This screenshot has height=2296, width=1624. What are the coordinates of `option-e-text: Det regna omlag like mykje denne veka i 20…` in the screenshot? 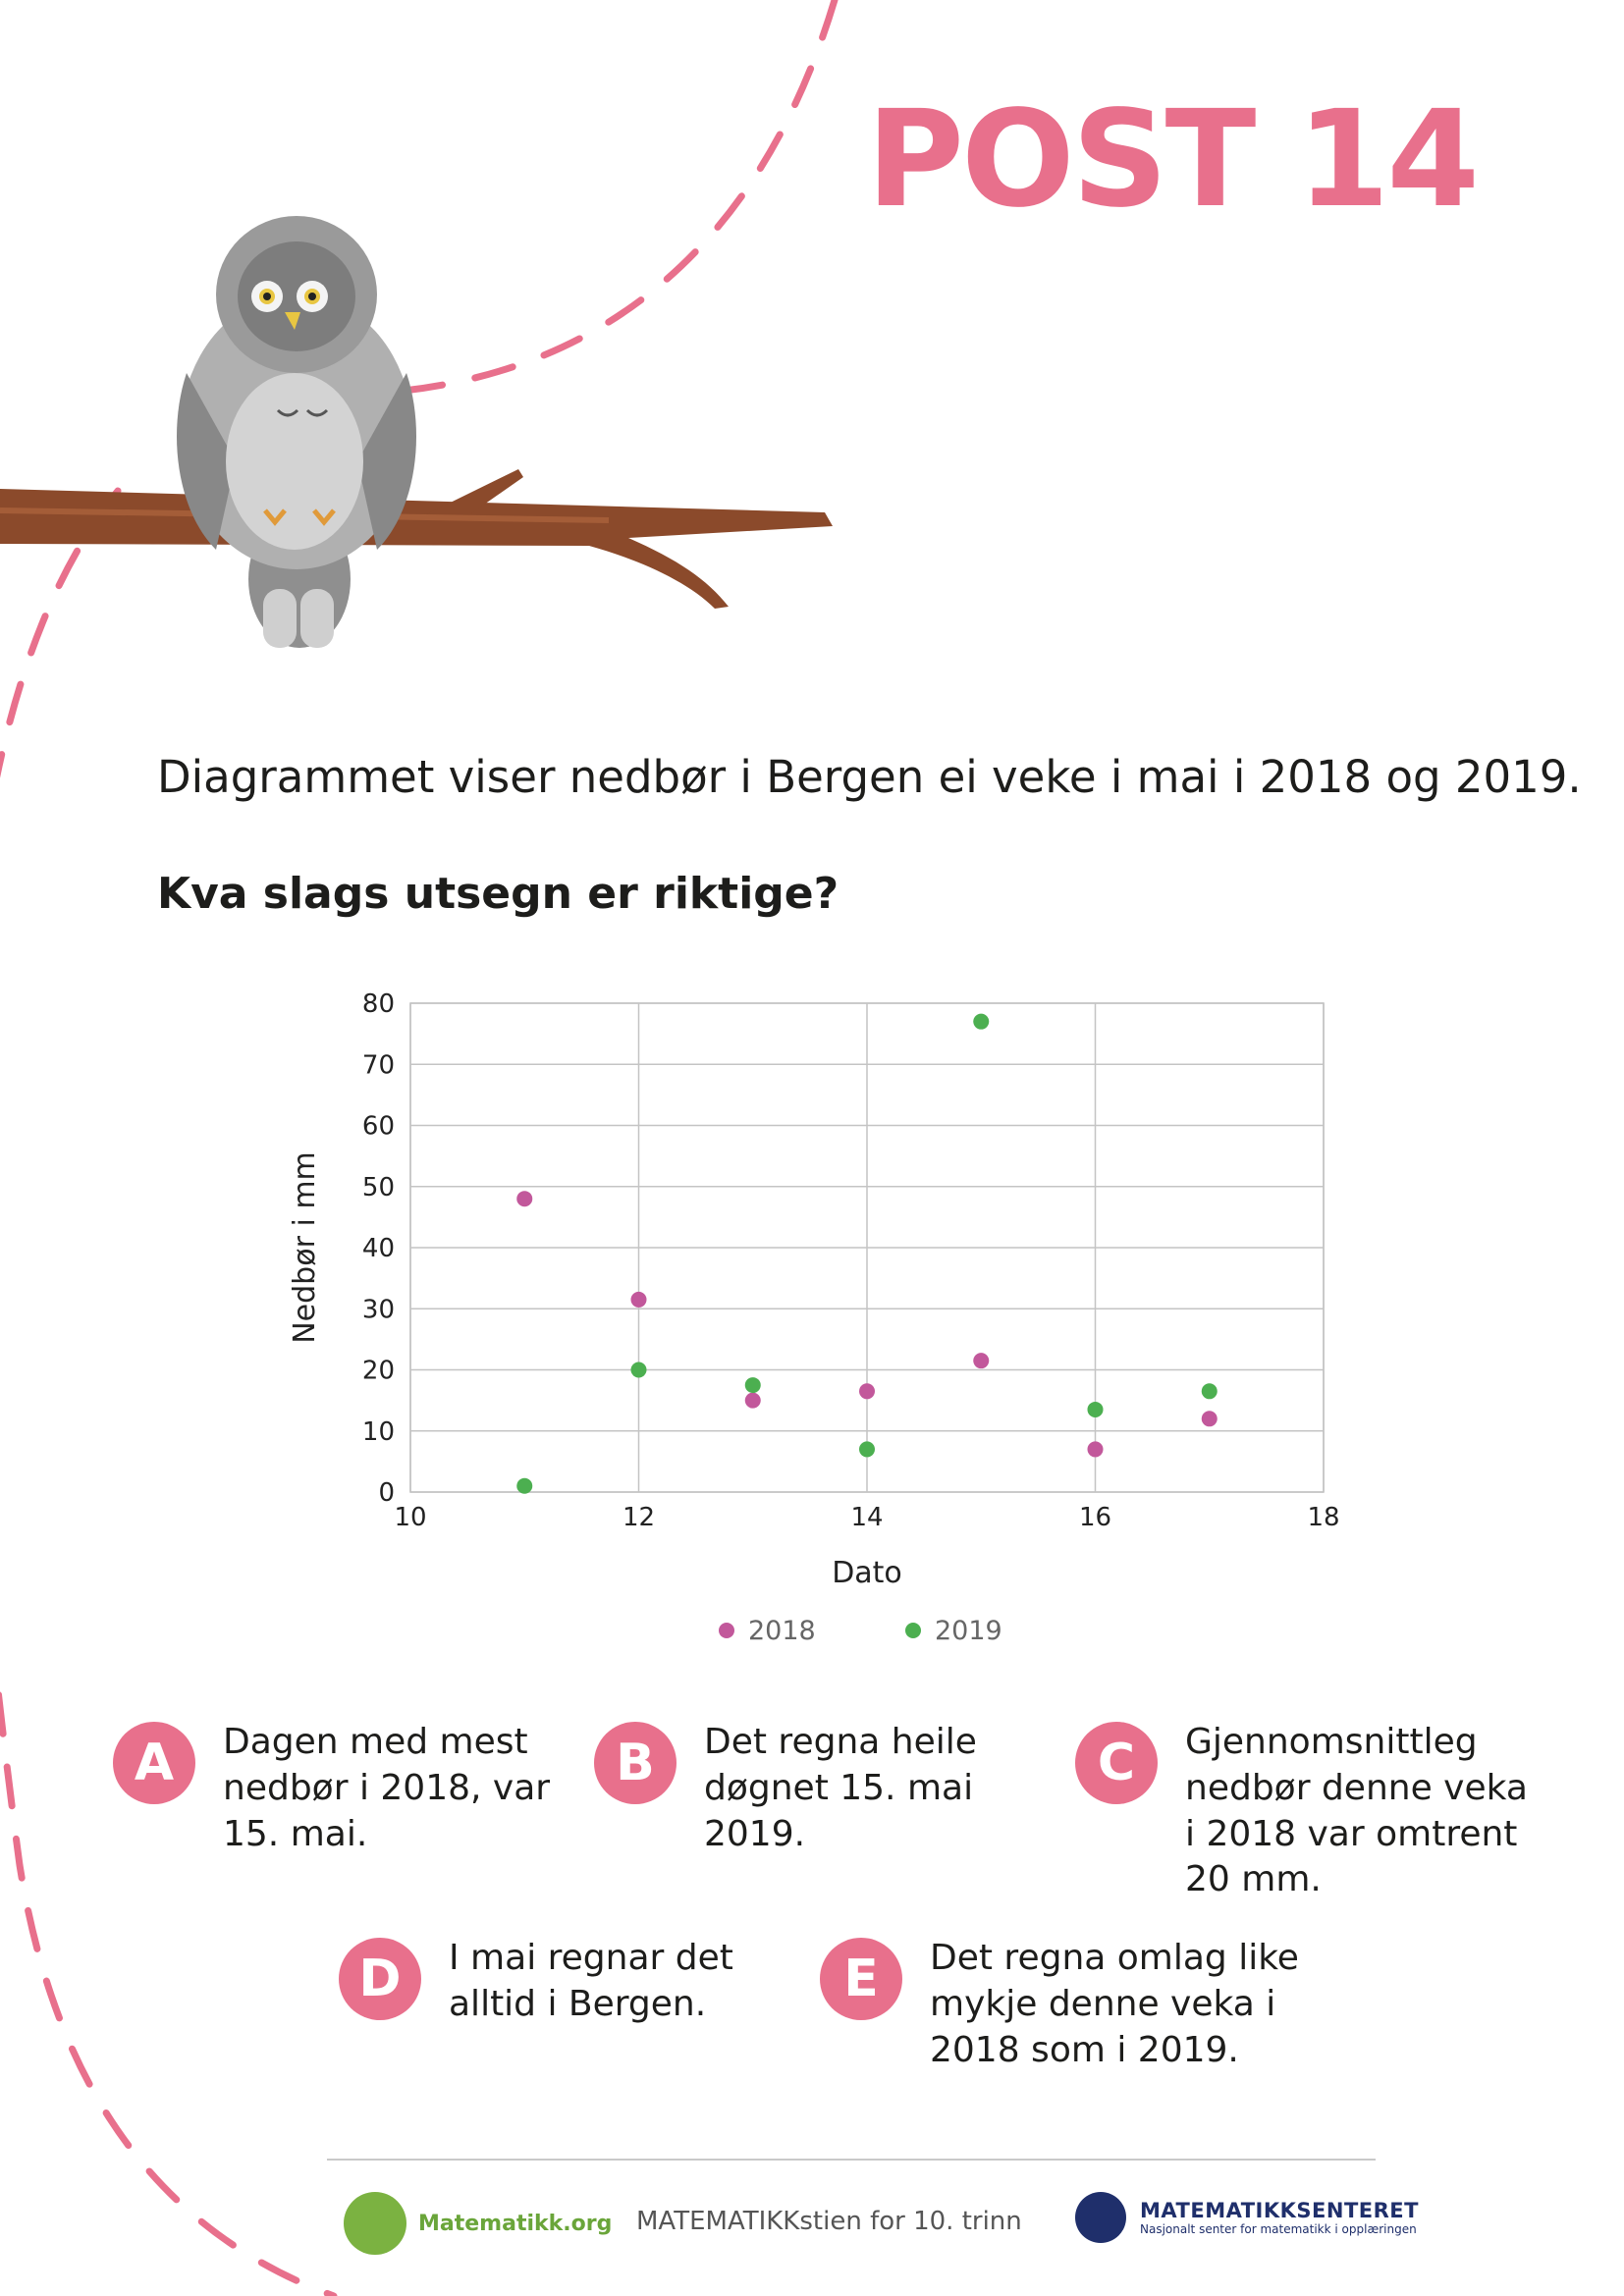 It's located at (1114, 2004).